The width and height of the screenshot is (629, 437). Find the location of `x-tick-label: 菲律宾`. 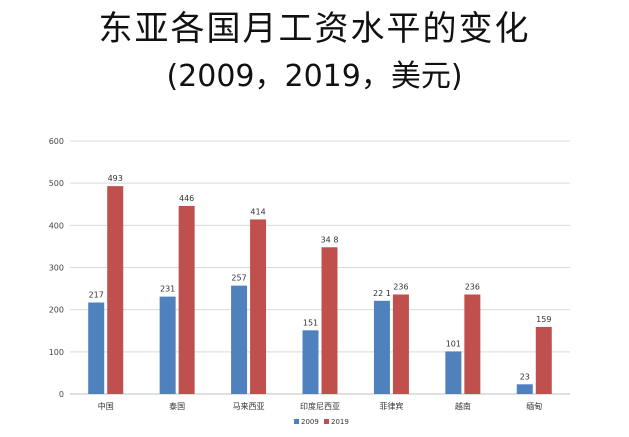

x-tick-label: 菲律宾 is located at coordinates (391, 406).